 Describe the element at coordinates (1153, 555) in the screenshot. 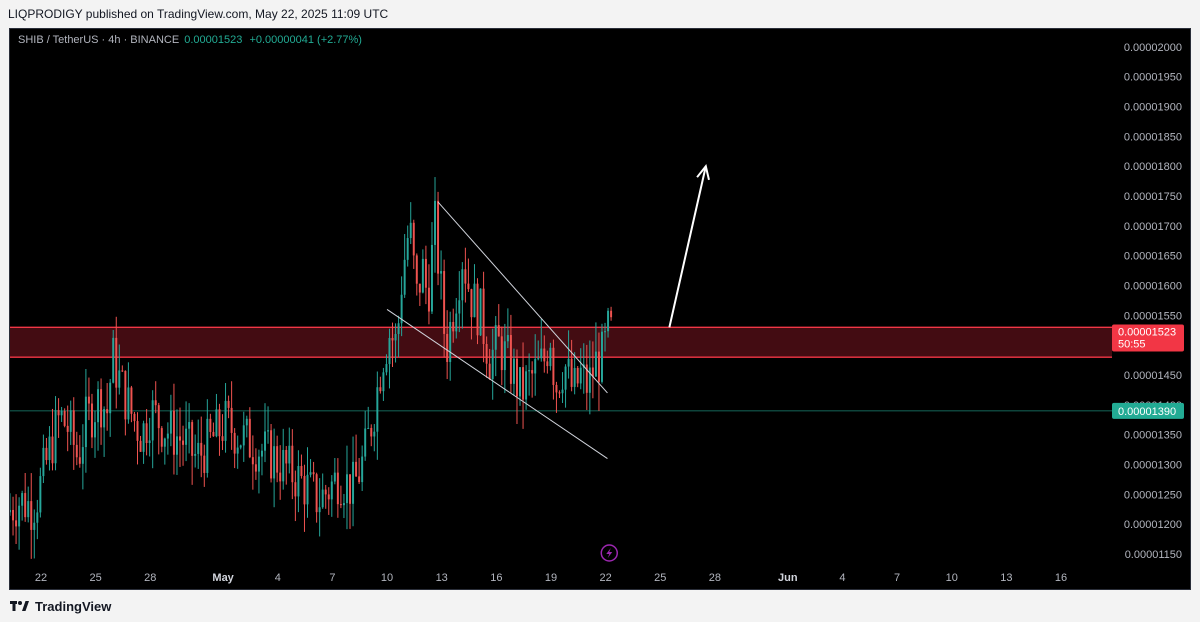

I see `y-axis-tick-label: 0.00001150` at that location.